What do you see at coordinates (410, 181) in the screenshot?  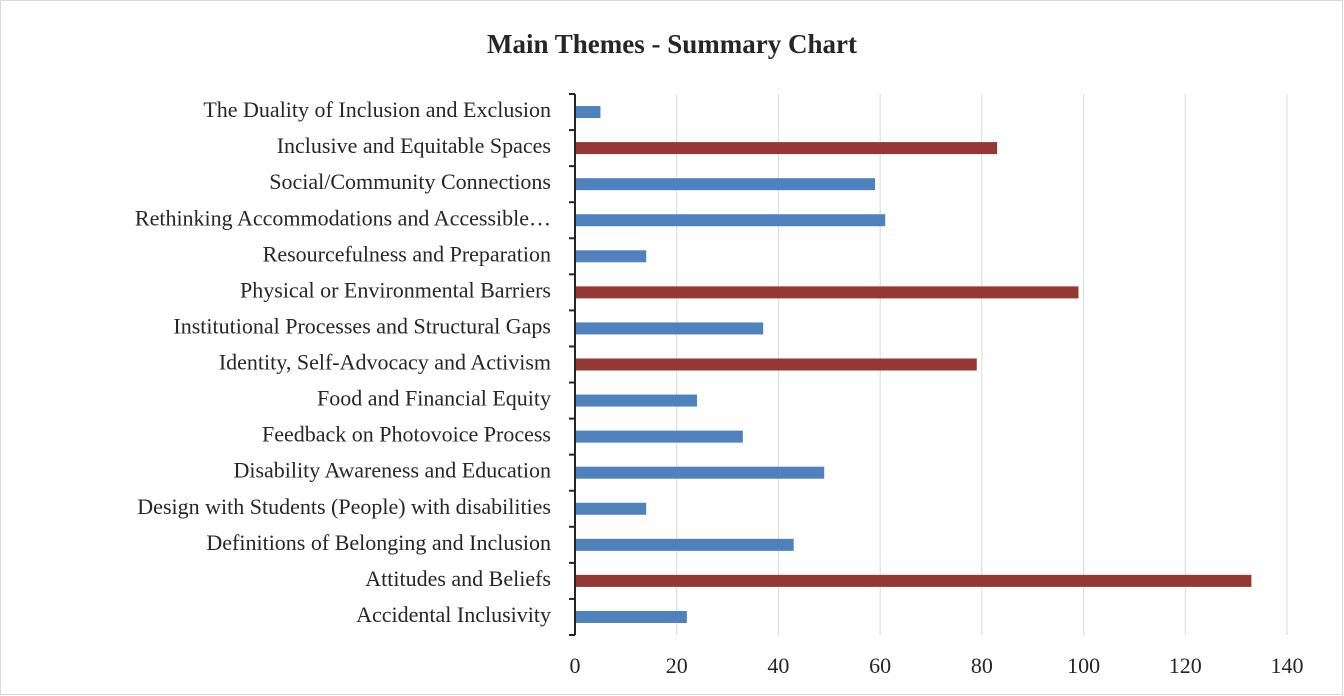 I see `y-tick-label: Social/Community Connections` at bounding box center [410, 181].